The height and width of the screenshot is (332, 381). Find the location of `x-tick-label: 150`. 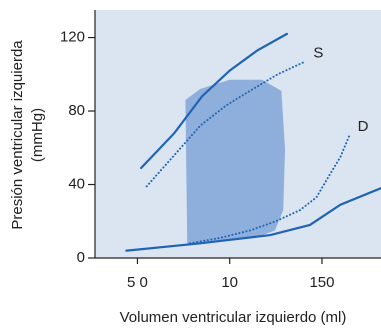

x-tick-label: 150 is located at coordinates (321, 282).